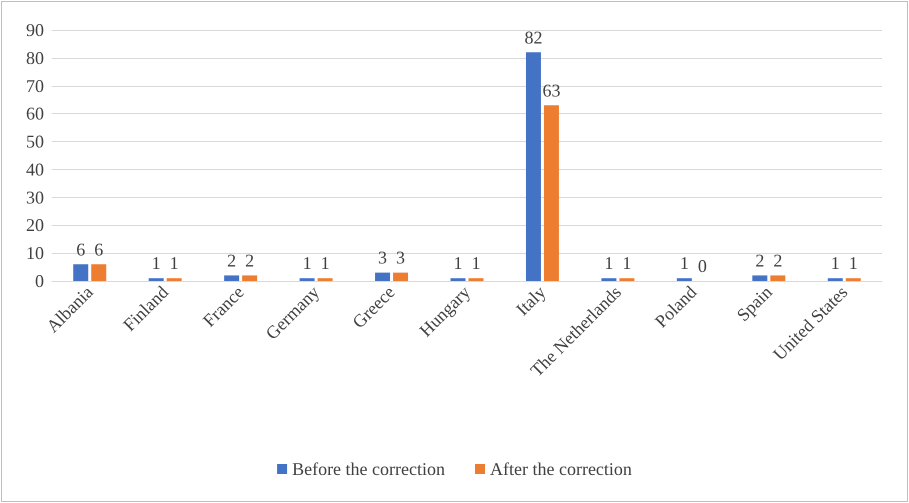 The image size is (909, 503). I want to click on y-tick-label: 70, so click(35, 86).